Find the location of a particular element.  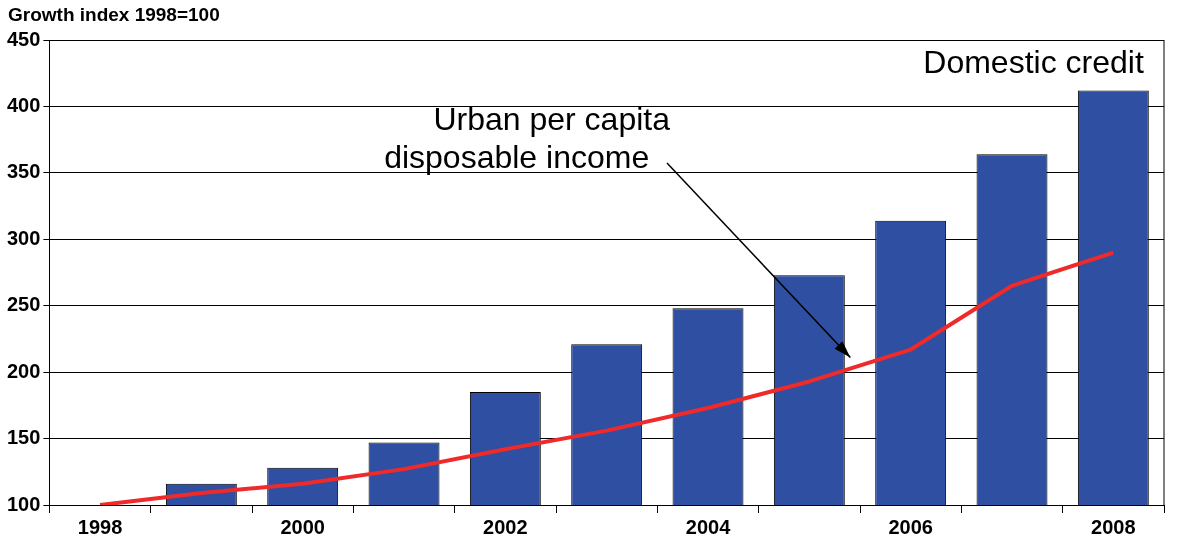

y-tick-label: 250 is located at coordinates (23, 304).